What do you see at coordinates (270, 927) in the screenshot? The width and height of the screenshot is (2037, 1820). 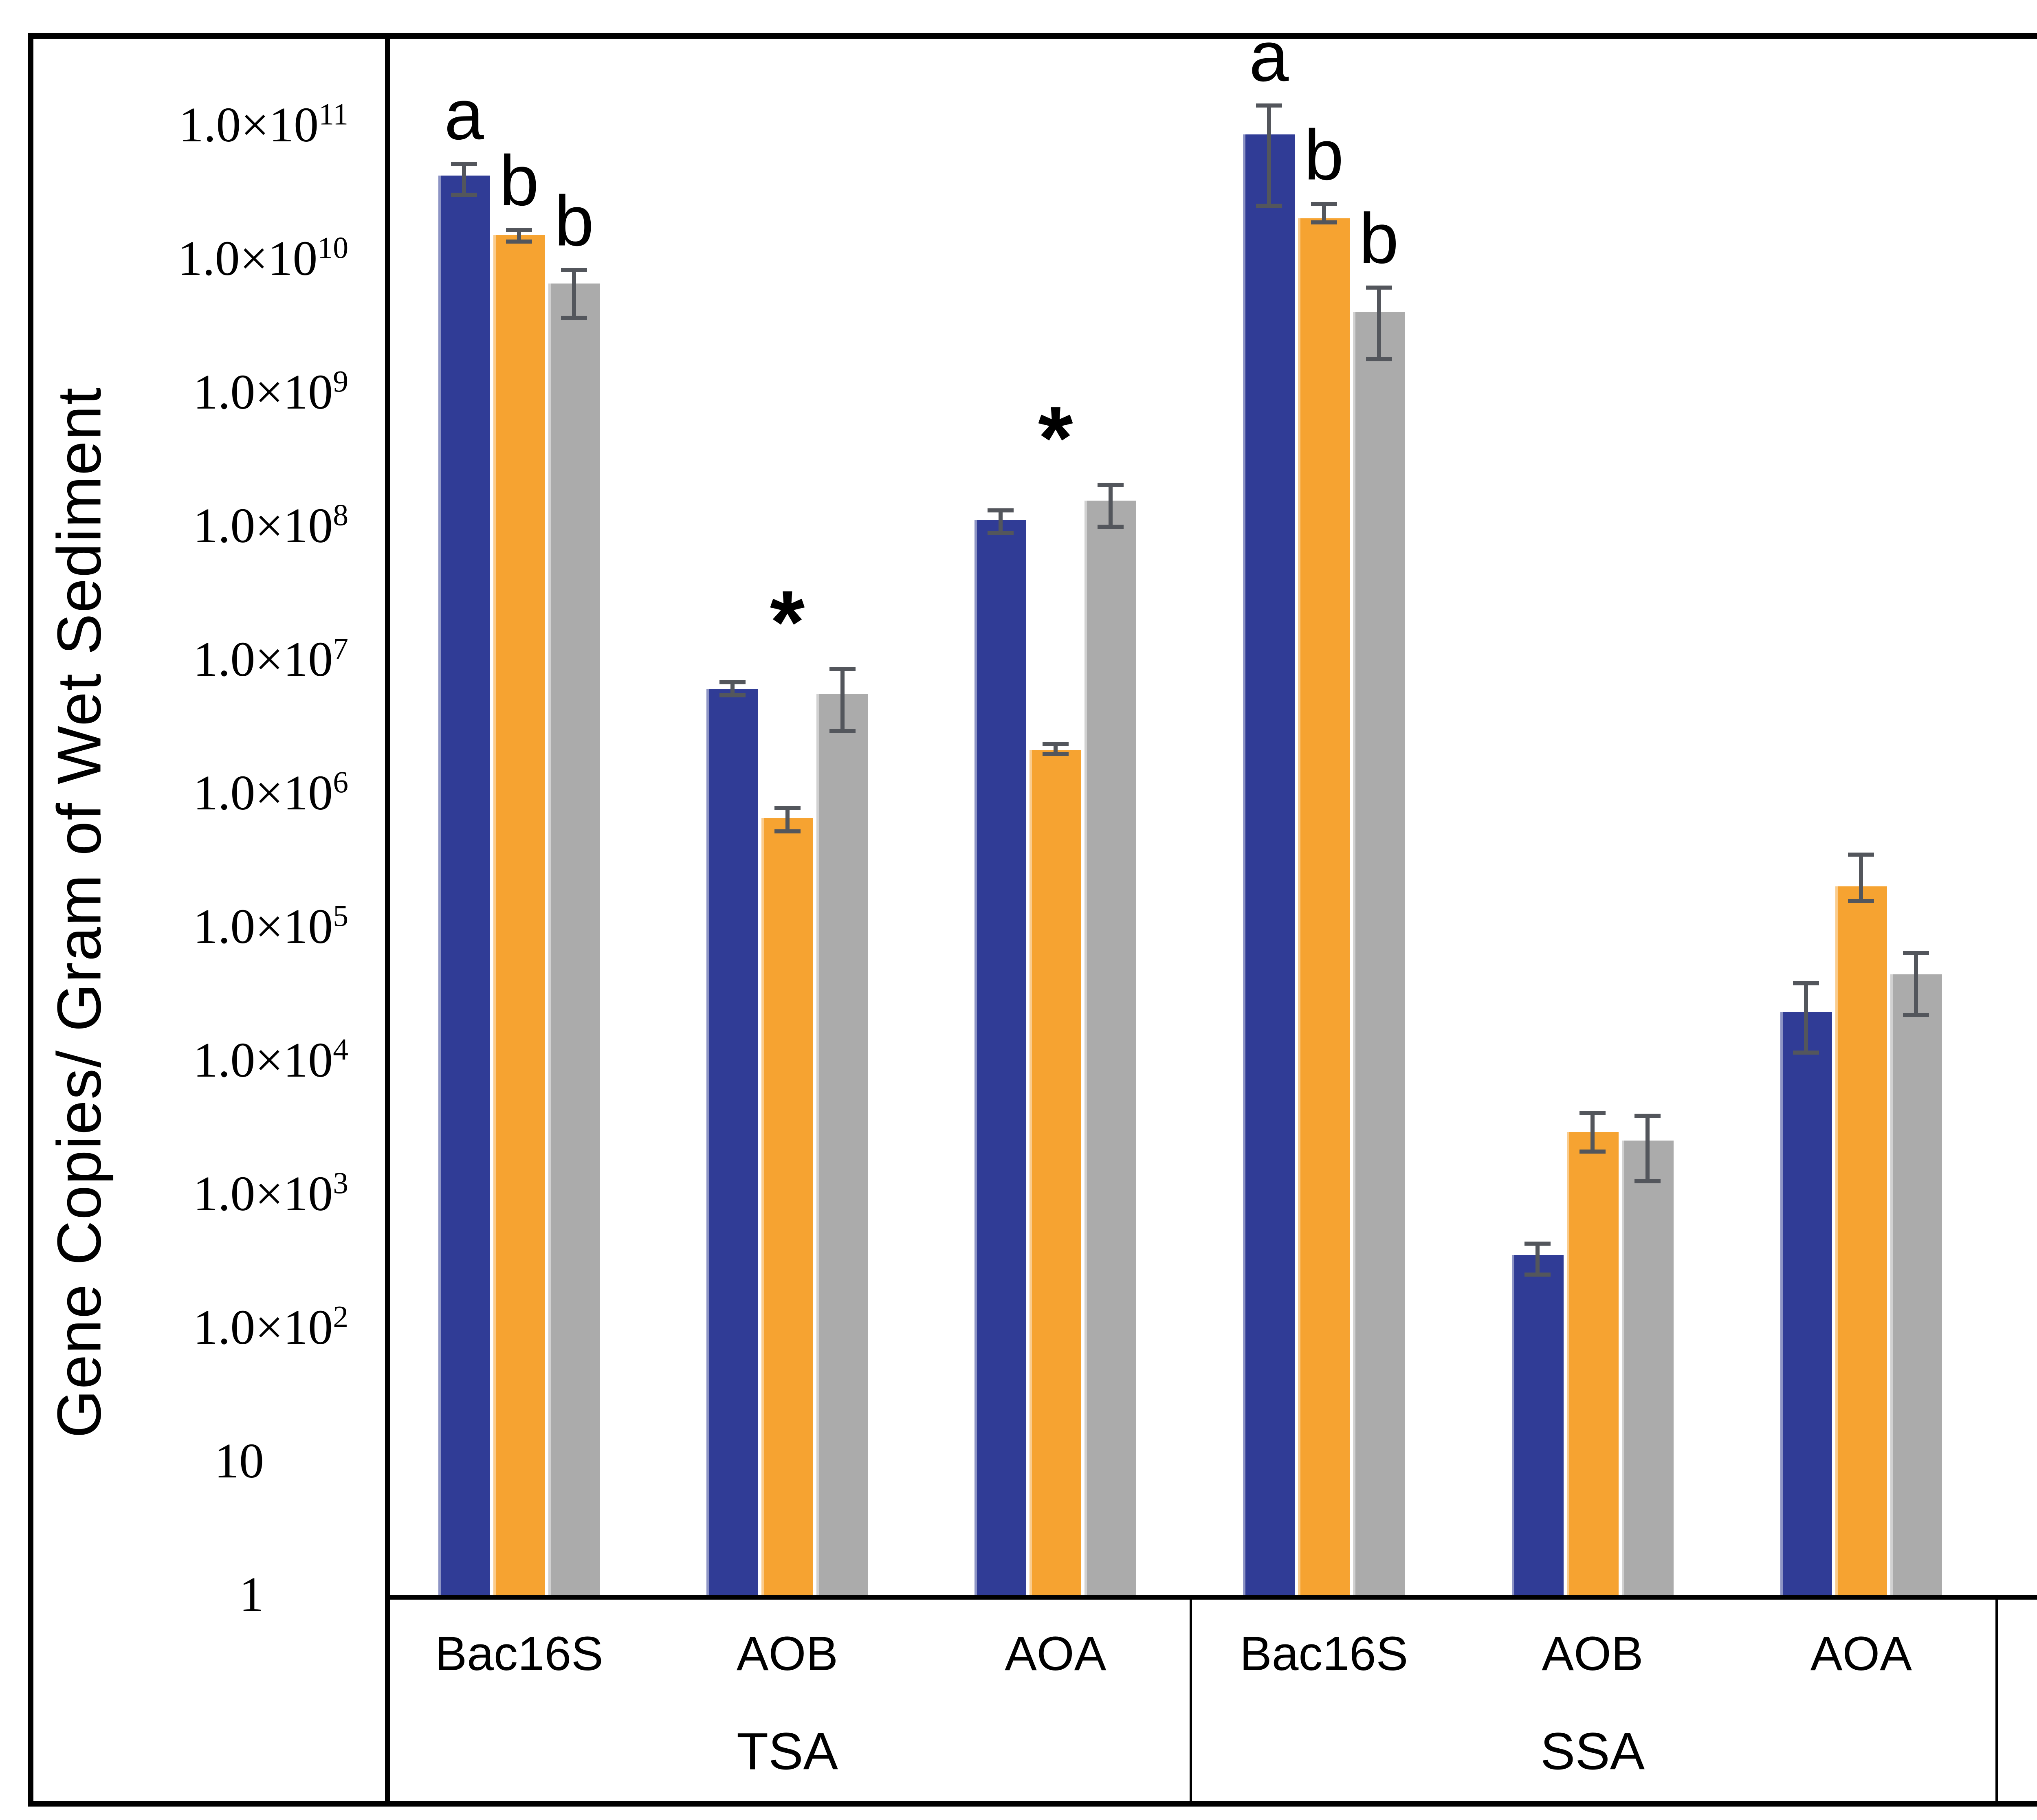 I see `y-tick-label: 1.0×10⁵` at bounding box center [270, 927].